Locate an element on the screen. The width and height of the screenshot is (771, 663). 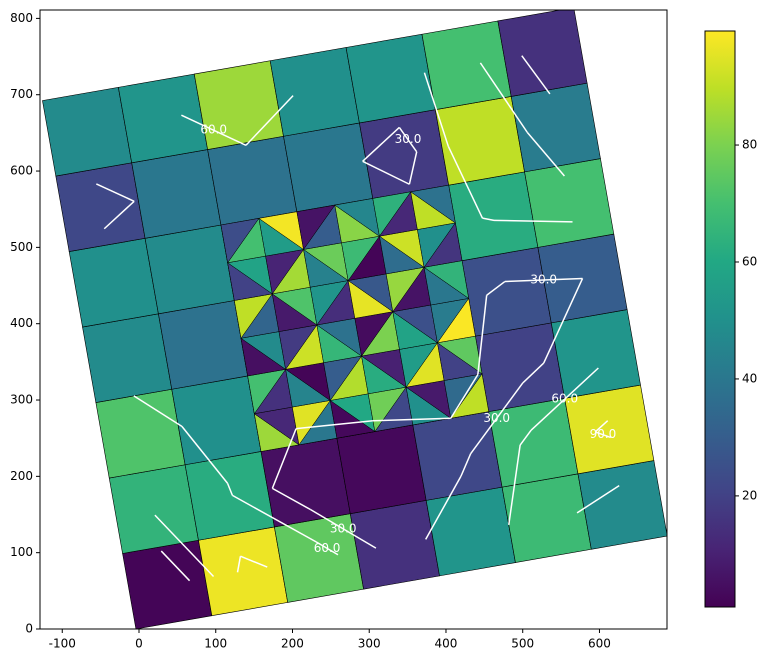
x-tick-label: 500 is located at coordinates (522, 644).